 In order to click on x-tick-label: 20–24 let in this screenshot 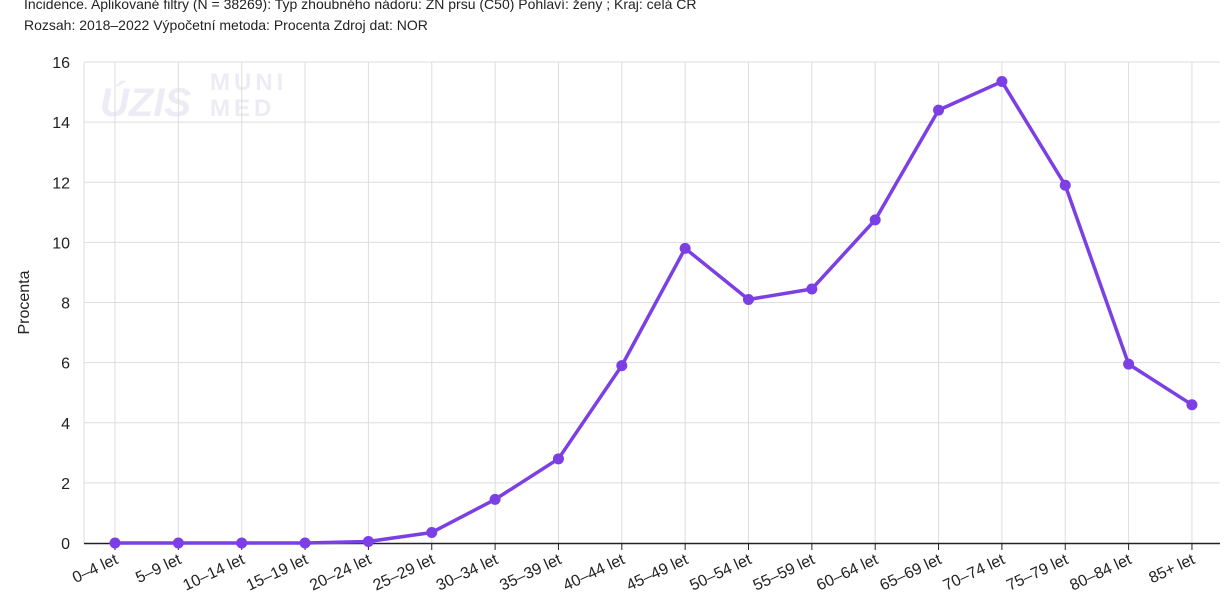, I will do `click(340, 572)`.